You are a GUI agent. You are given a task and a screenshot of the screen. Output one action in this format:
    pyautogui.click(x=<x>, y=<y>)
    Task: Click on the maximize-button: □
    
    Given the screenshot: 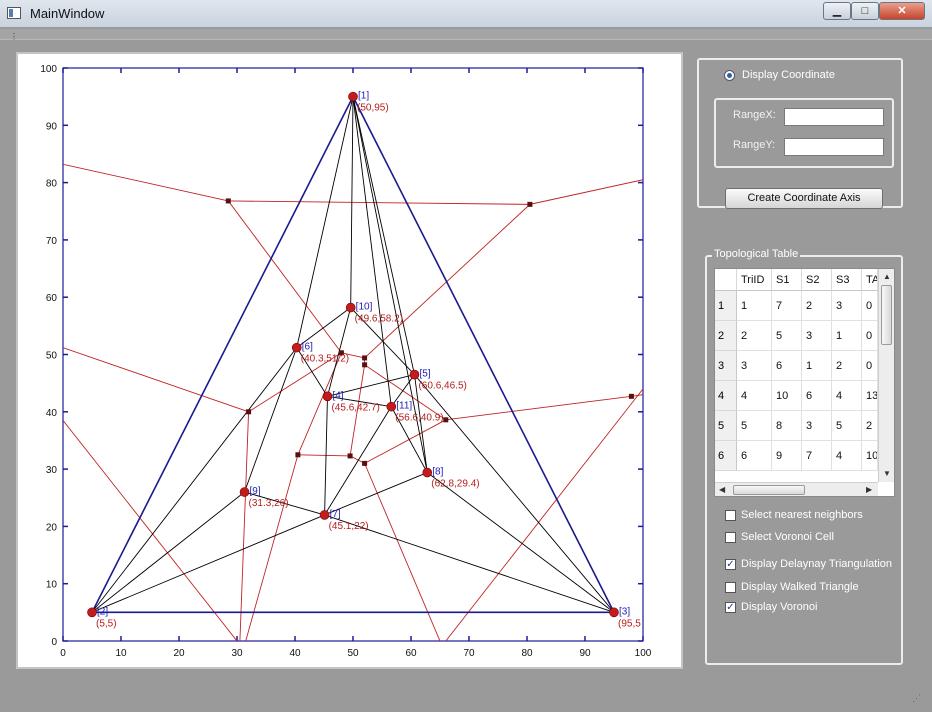 What is the action you would take?
    pyautogui.click(x=865, y=11)
    